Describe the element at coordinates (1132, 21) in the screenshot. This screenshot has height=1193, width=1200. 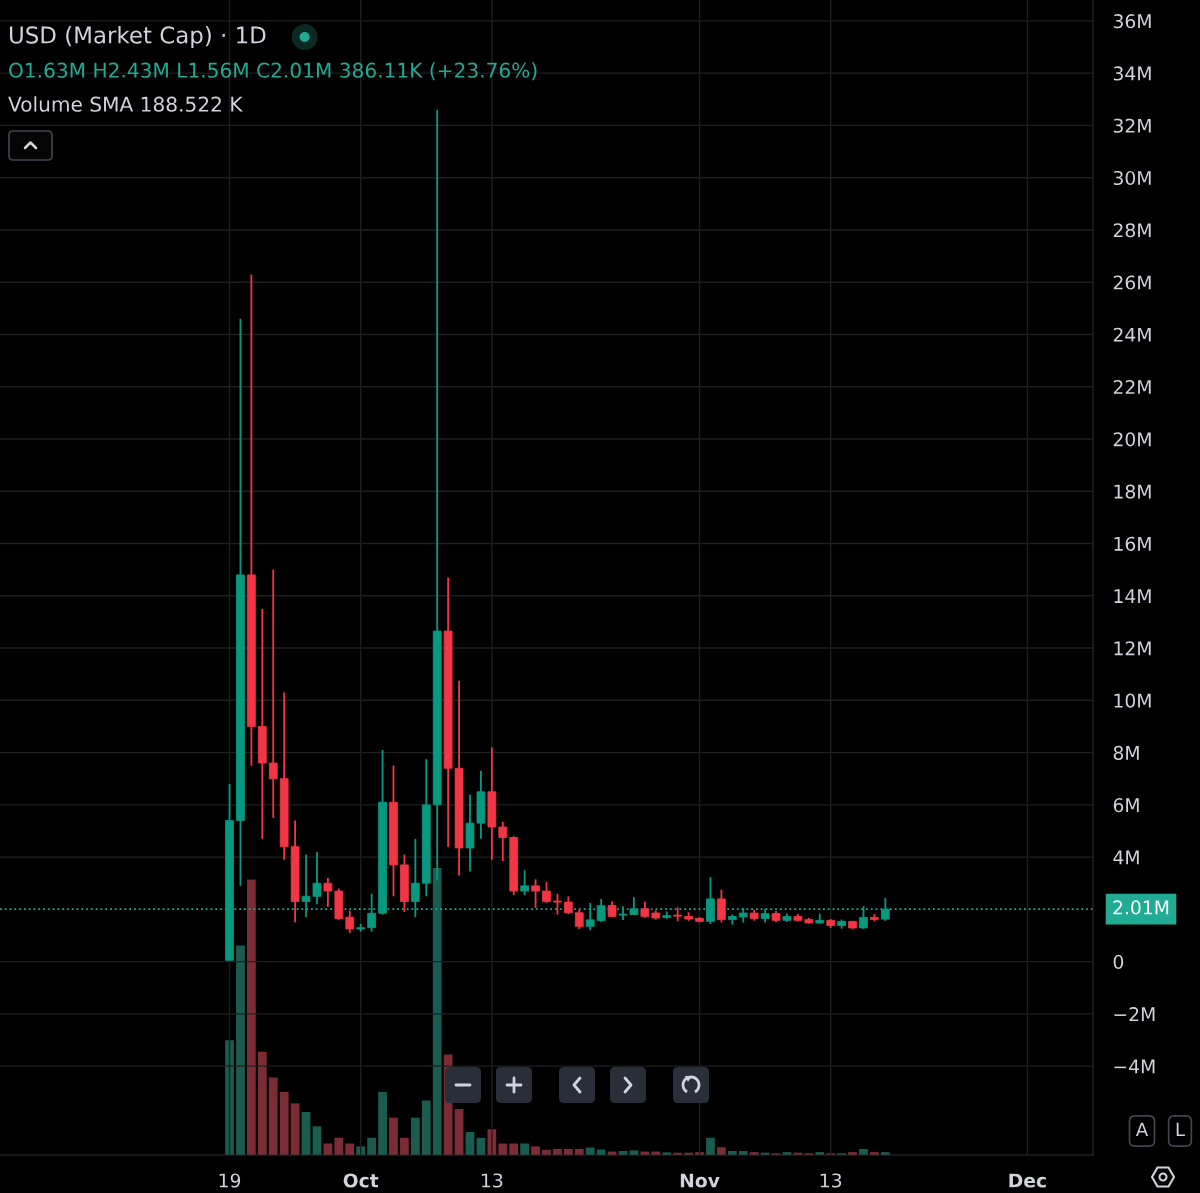
I see `y-tick-label: 36M` at that location.